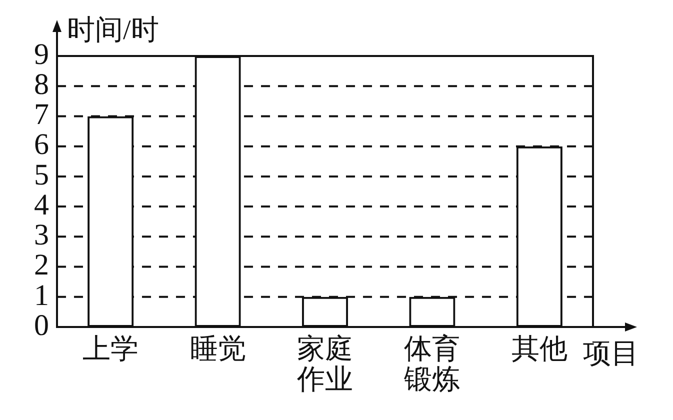 The height and width of the screenshot is (420, 673). What do you see at coordinates (110, 349) in the screenshot?
I see `x-tick-label: 上学` at bounding box center [110, 349].